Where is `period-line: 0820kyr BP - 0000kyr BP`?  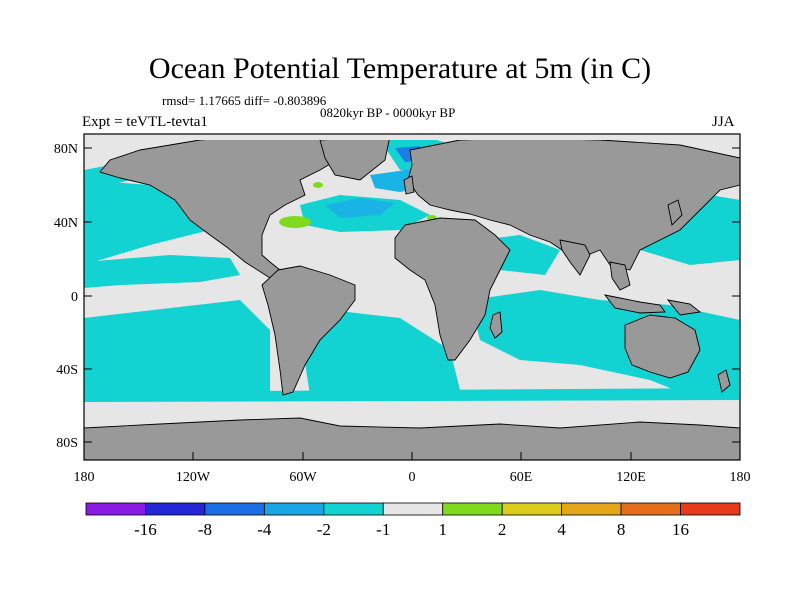 period-line: 0820kyr BP - 0000kyr BP is located at coordinates (388, 112).